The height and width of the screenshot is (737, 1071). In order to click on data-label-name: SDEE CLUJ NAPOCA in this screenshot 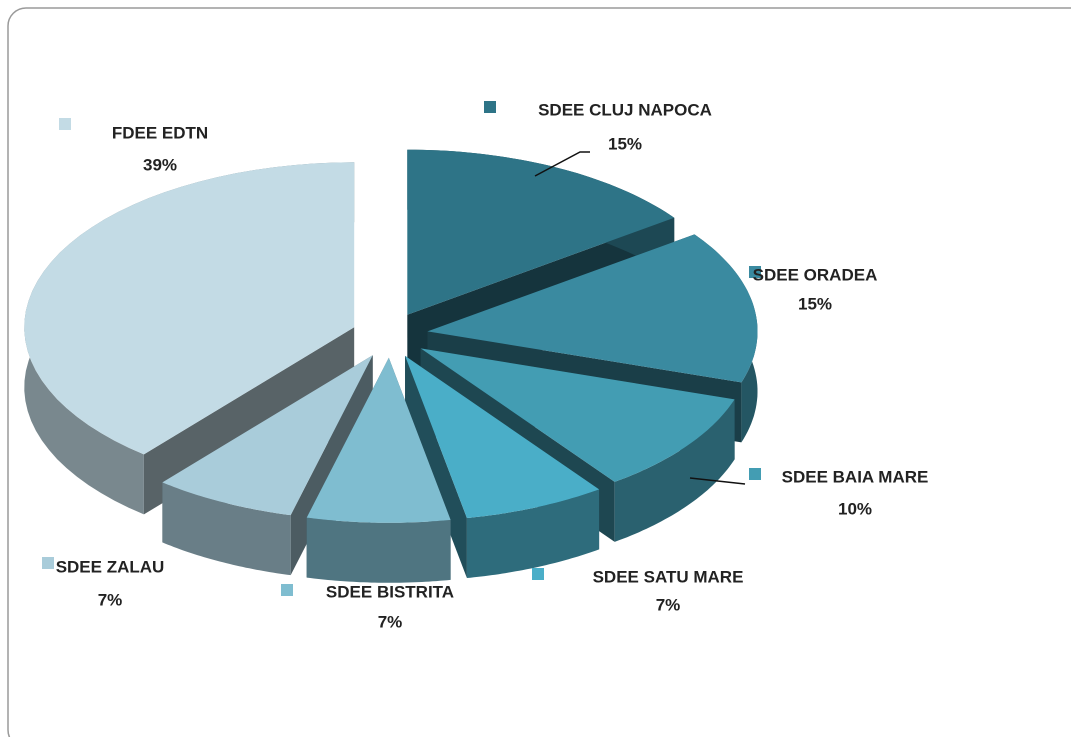, I will do `click(625, 109)`.